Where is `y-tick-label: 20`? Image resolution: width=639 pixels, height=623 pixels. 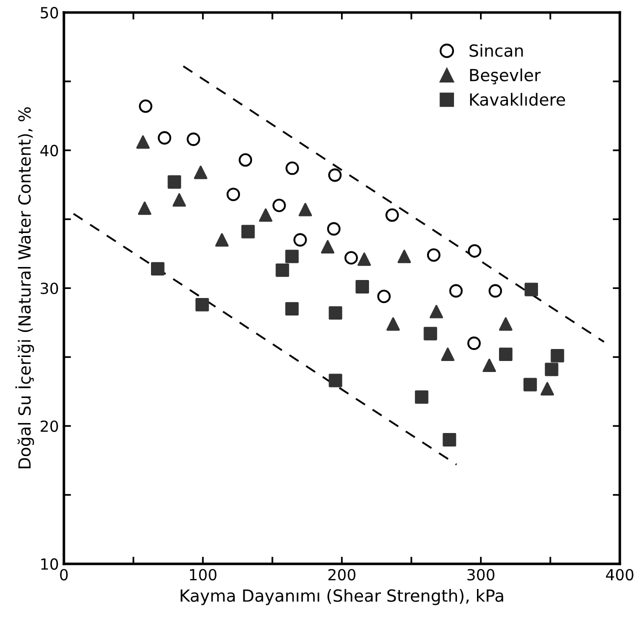 y-tick-label: 20 is located at coordinates (49, 426).